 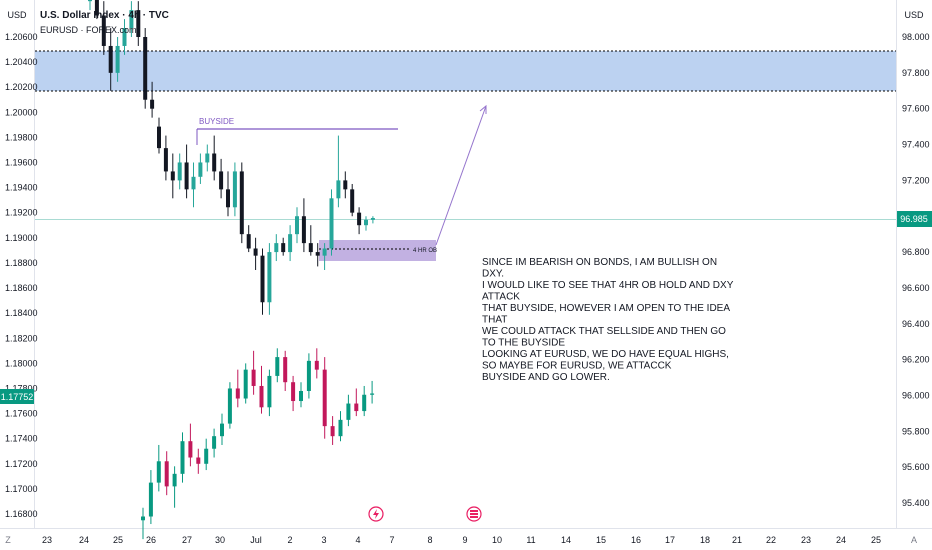 What do you see at coordinates (577, 366) in the screenshot?
I see `annotation-line: SO MAYBE FOR EURUSD, WE ATTACCK` at bounding box center [577, 366].